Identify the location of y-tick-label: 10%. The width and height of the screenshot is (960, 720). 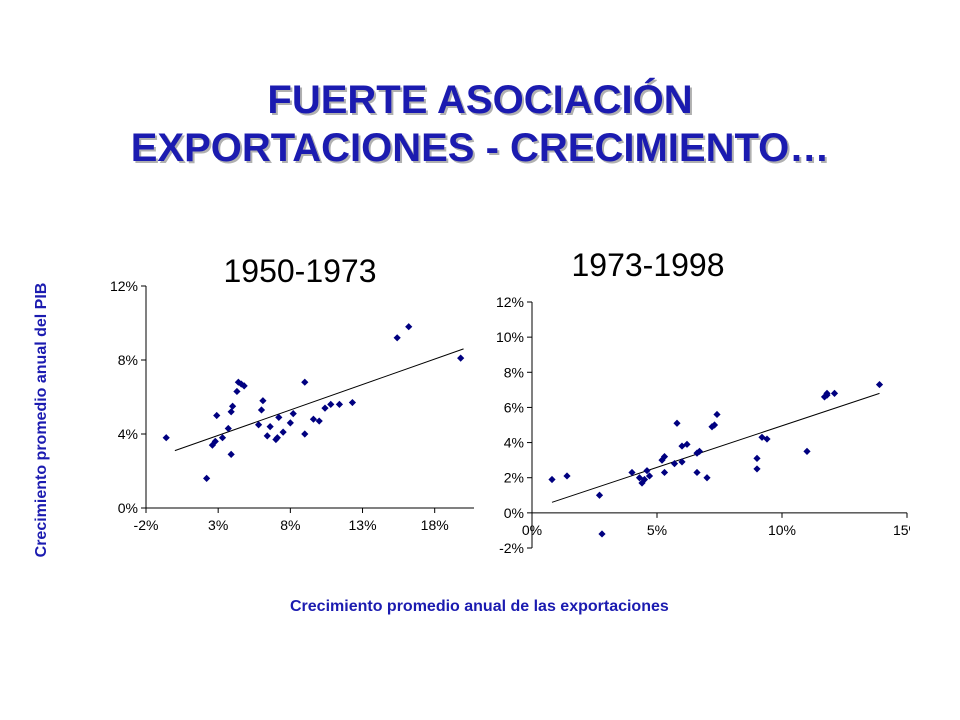
(510, 337).